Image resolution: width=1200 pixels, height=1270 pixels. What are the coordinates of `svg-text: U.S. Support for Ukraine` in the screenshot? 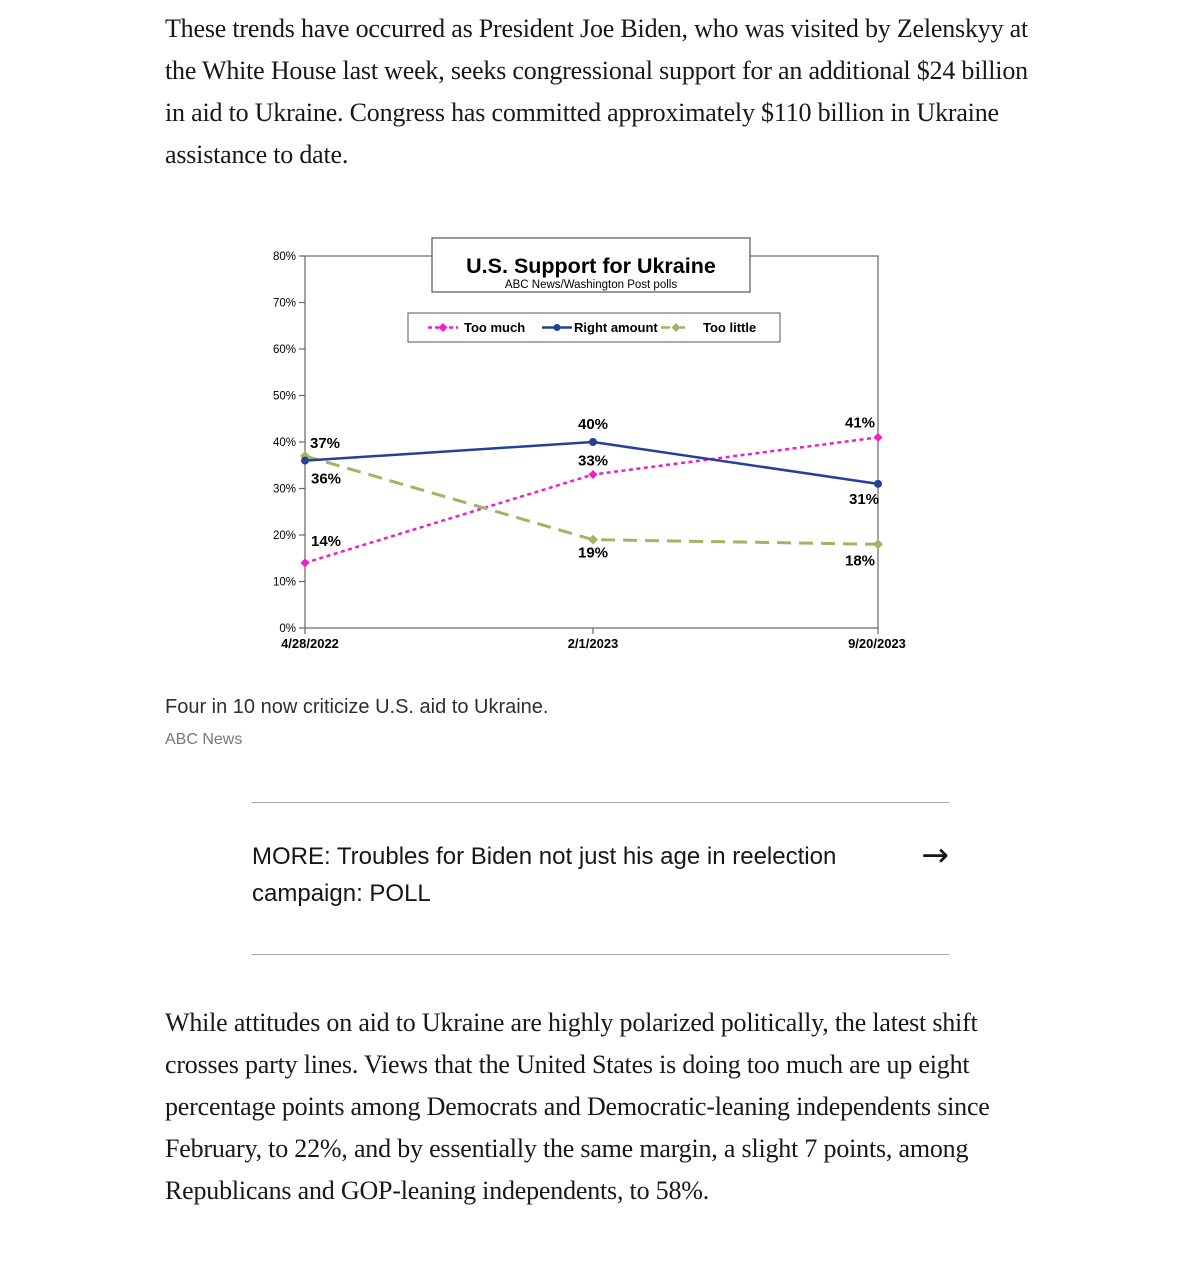 It's located at (591, 266).